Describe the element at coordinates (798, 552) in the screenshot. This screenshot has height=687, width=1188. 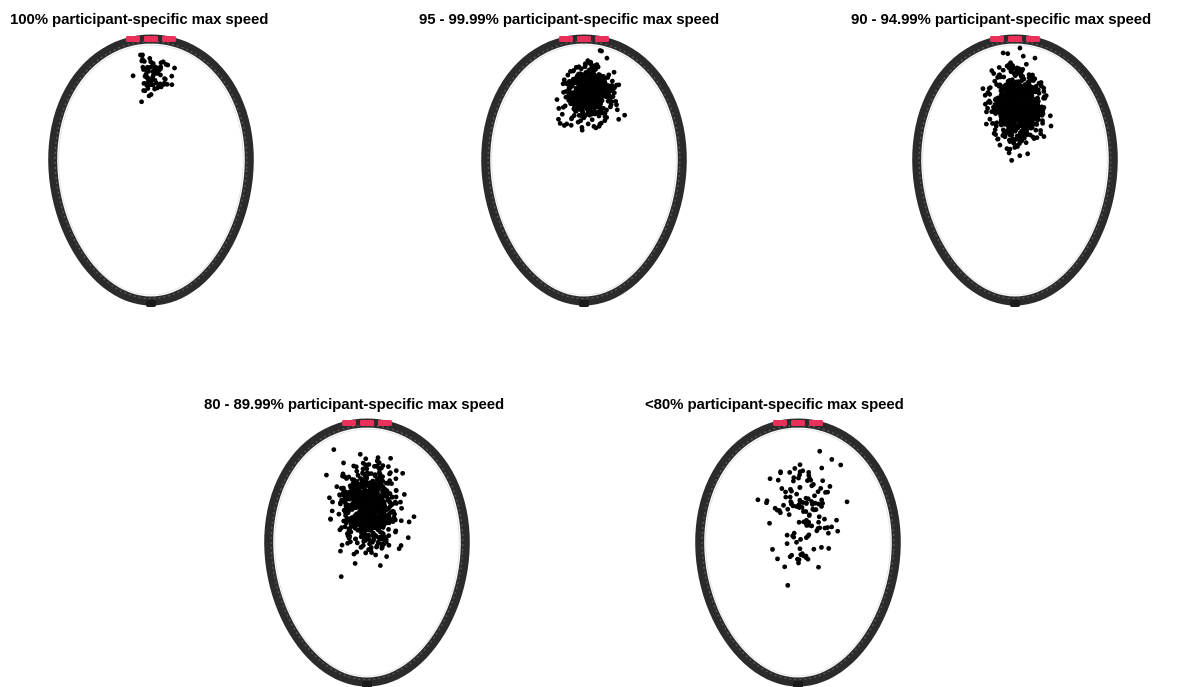
I see `racket-frame-texture` at that location.